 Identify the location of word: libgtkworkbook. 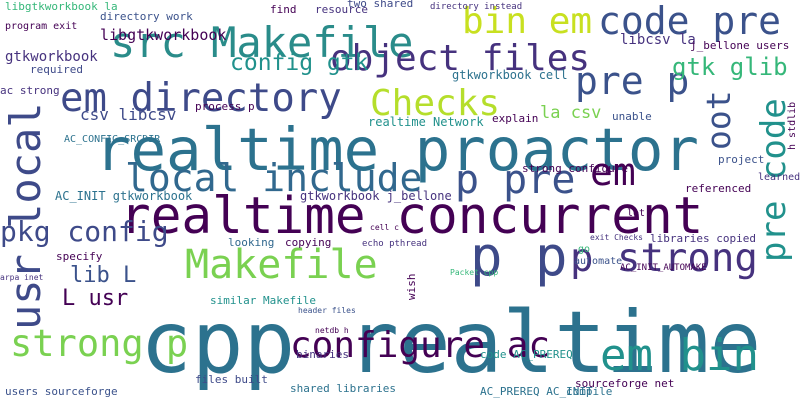
(163, 35).